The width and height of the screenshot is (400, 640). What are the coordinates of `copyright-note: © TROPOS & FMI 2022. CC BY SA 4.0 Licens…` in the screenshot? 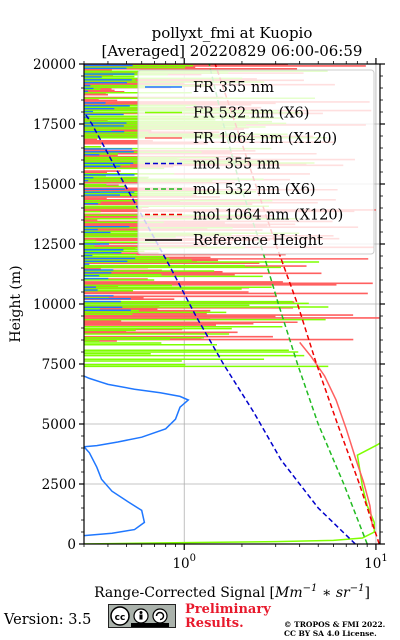 It's located at (334, 629).